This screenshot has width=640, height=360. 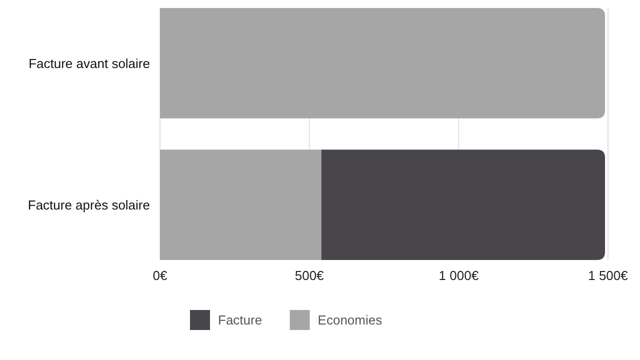 I want to click on x-tick-label: 1 500€, so click(x=608, y=275).